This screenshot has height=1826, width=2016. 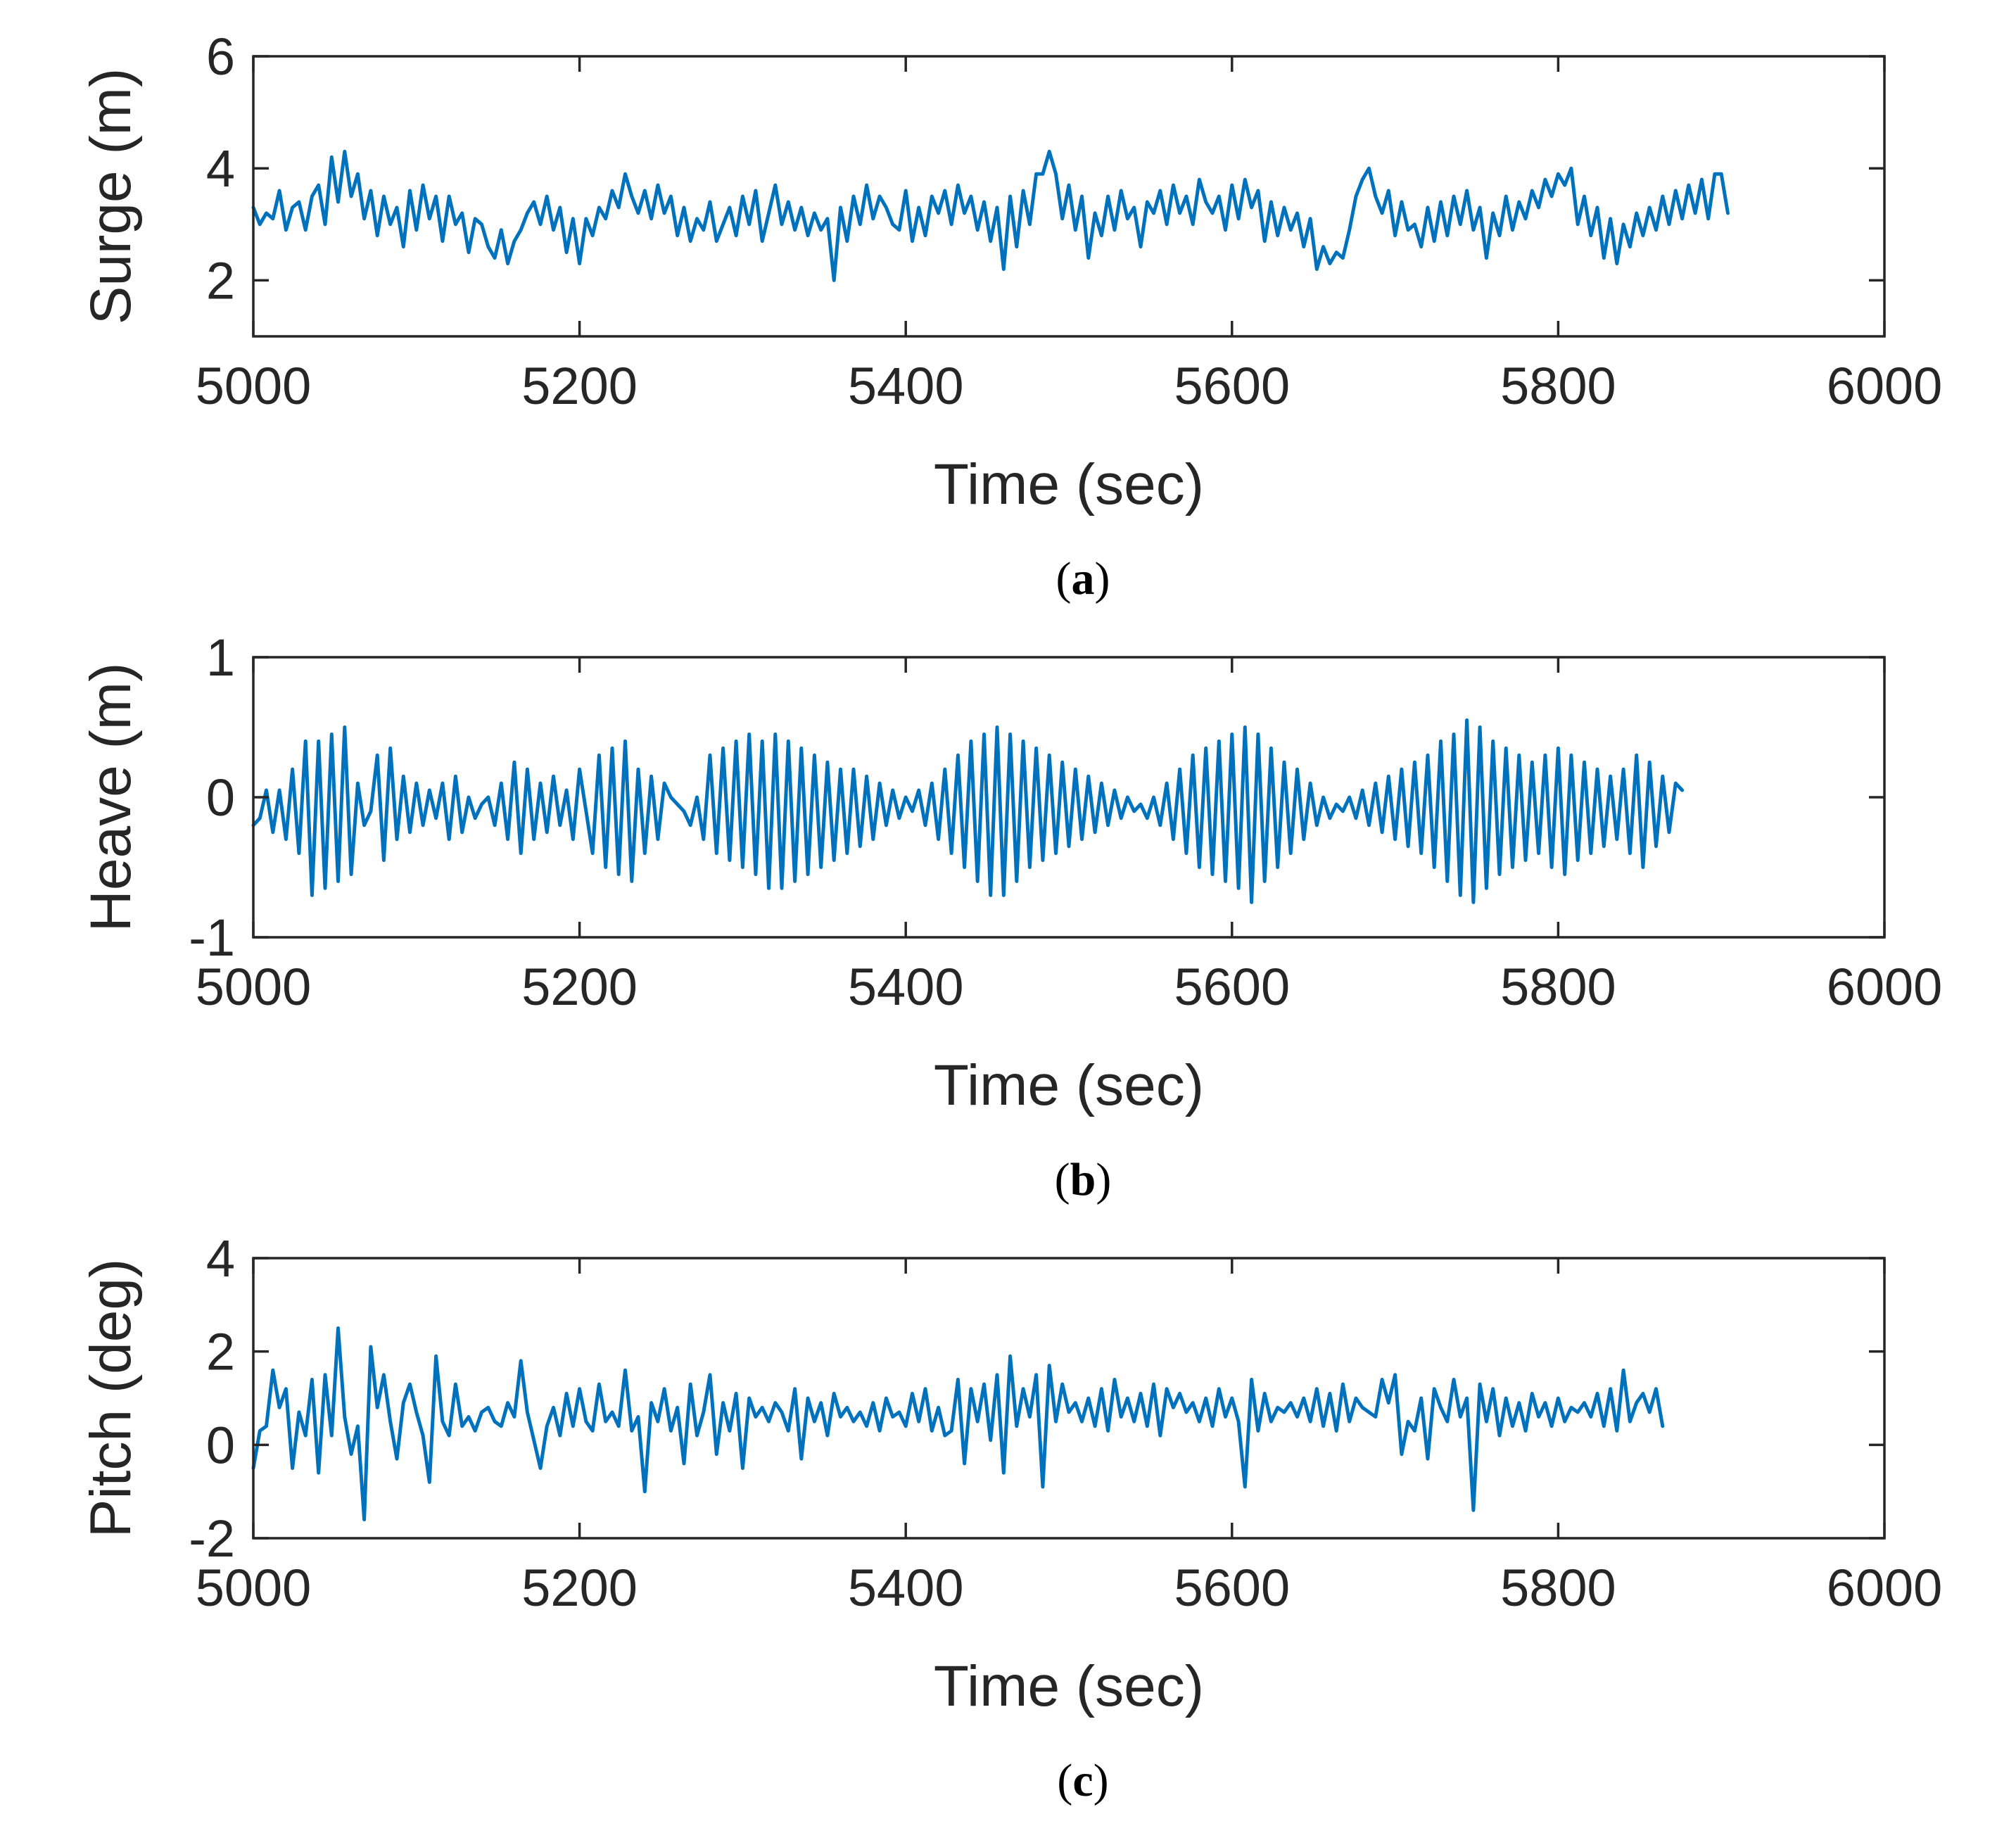 What do you see at coordinates (1083, 1179) in the screenshot?
I see `panel-label: (b)` at bounding box center [1083, 1179].